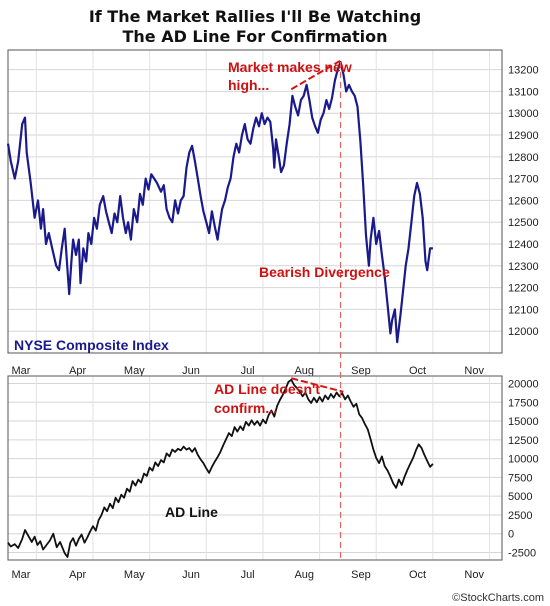  Describe the element at coordinates (248, 371) in the screenshot. I see `nyse-x-tick-label: Jul` at that location.